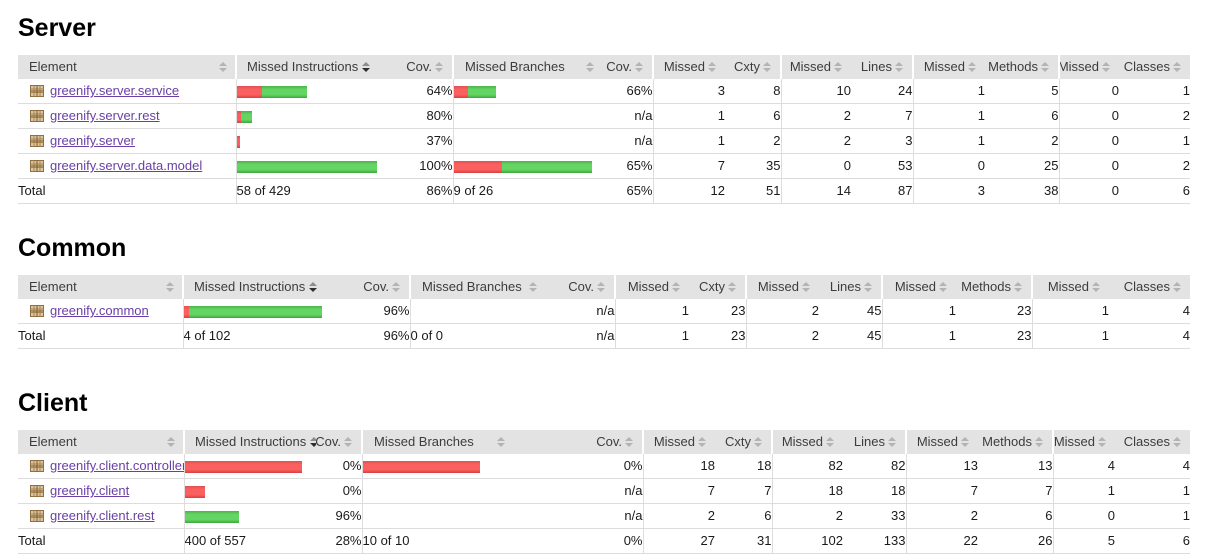  What do you see at coordinates (102, 515) in the screenshot?
I see `package-link: greenify.client.rest` at bounding box center [102, 515].